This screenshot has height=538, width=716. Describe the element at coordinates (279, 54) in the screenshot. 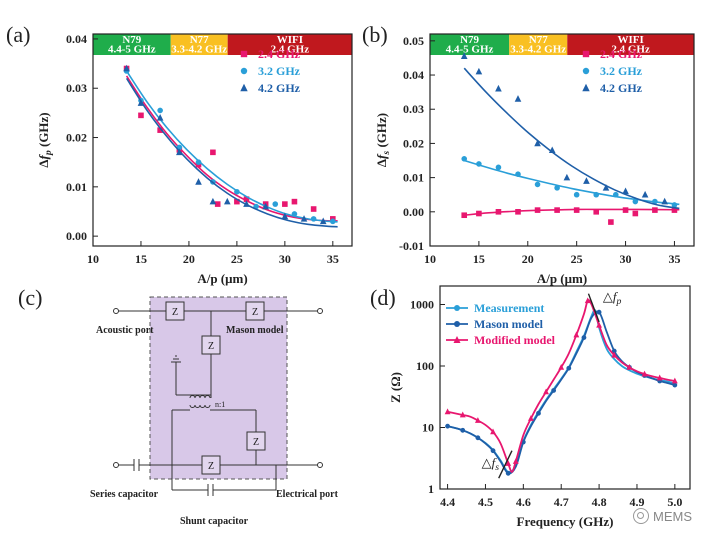

I see `legend-label: 2.4 GHz` at that location.